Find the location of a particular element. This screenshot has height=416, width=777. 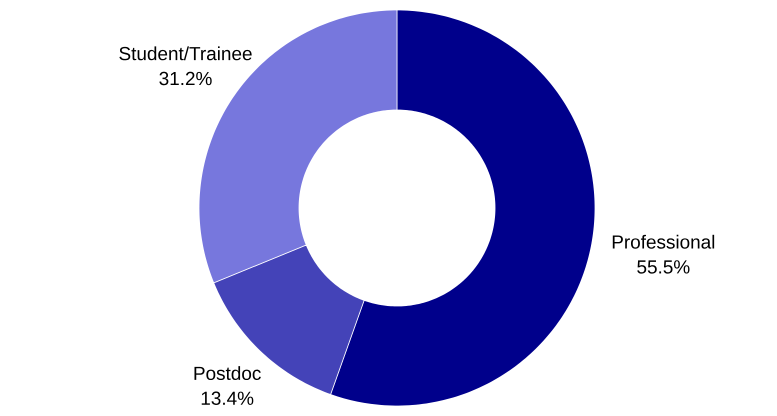

slice-label: Postdoc is located at coordinates (227, 373).